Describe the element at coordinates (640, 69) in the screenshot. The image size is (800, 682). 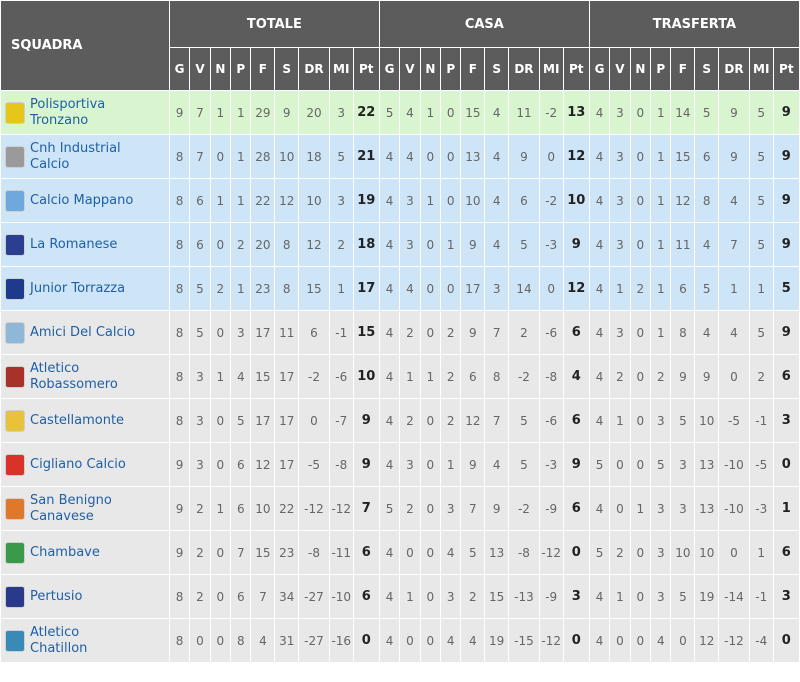
I see `stat-header-trasferta-n: N` at that location.